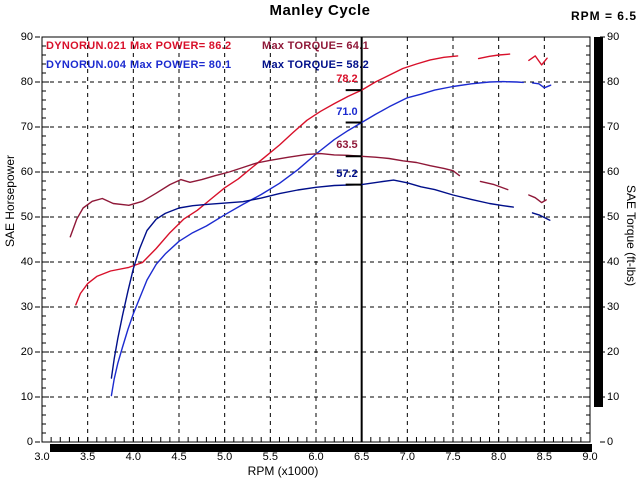 Image resolution: width=640 pixels, height=480 pixels. What do you see at coordinates (26, 217) in the screenshot?
I see `y-tick-label-left: 50` at bounding box center [26, 217].